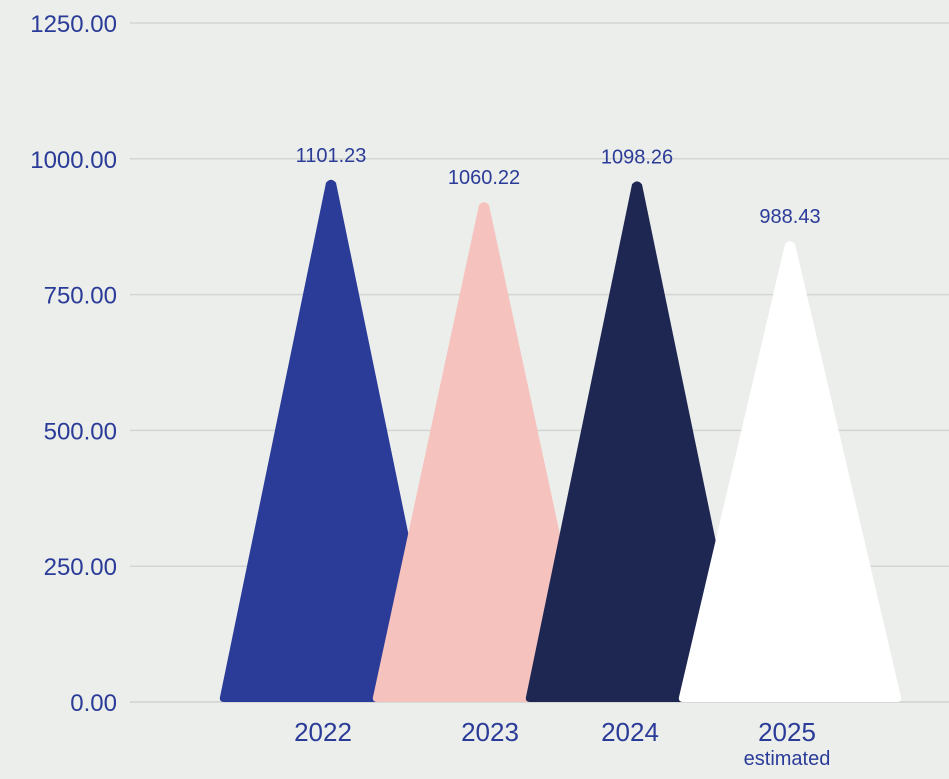 This screenshot has height=779, width=949. What do you see at coordinates (558, 186) in the screenshot?
I see `data-labels: 1101.23 1060.22 1098.26 988.43` at bounding box center [558, 186].